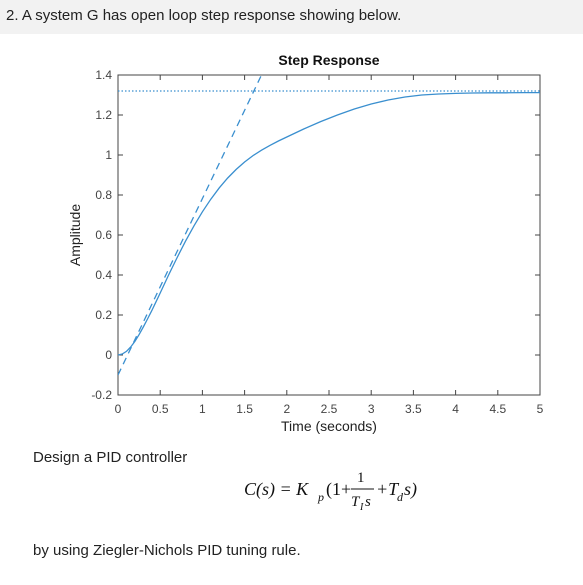 This screenshot has height=585, width=583. I want to click on question-bar, so click(291, 17).